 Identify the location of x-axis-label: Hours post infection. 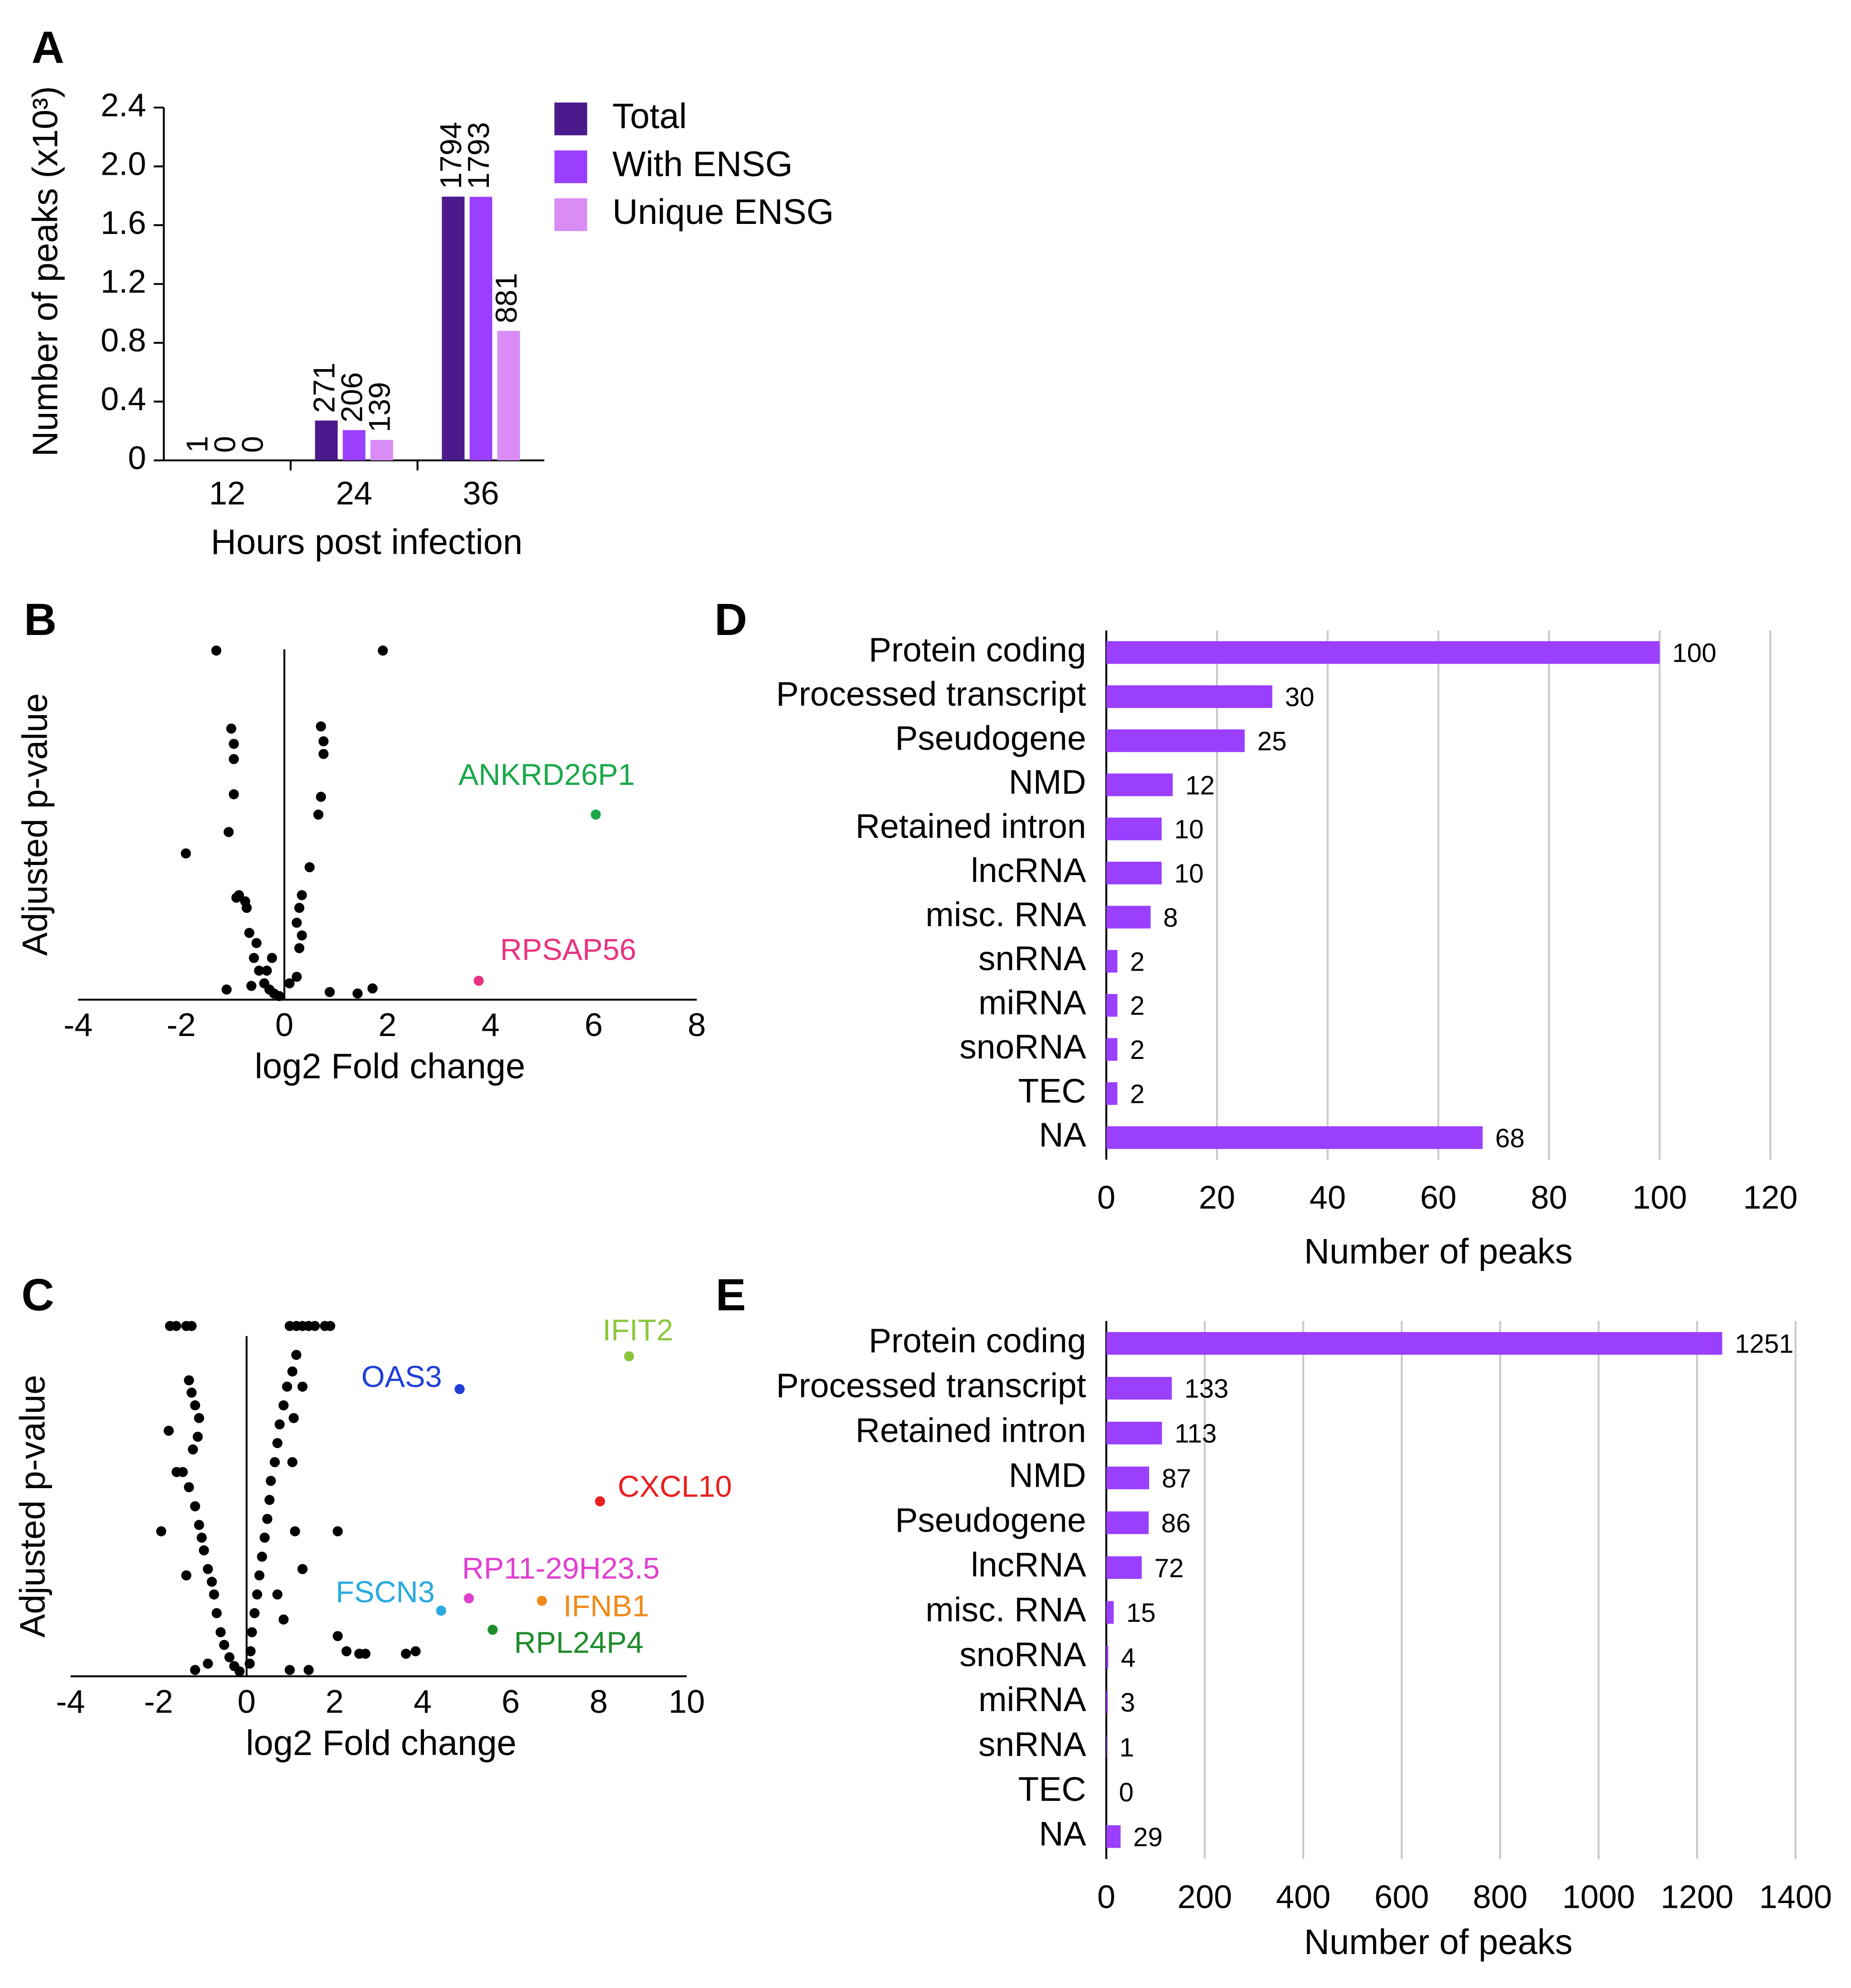
(367, 542).